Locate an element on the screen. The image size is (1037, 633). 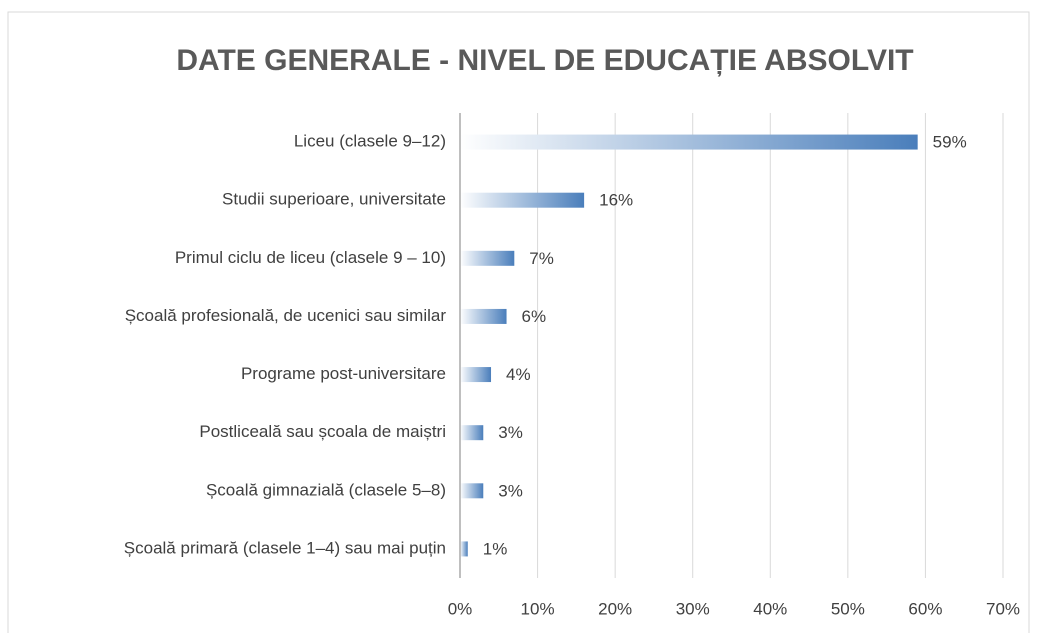
x-tick-label: 70% is located at coordinates (1003, 608).